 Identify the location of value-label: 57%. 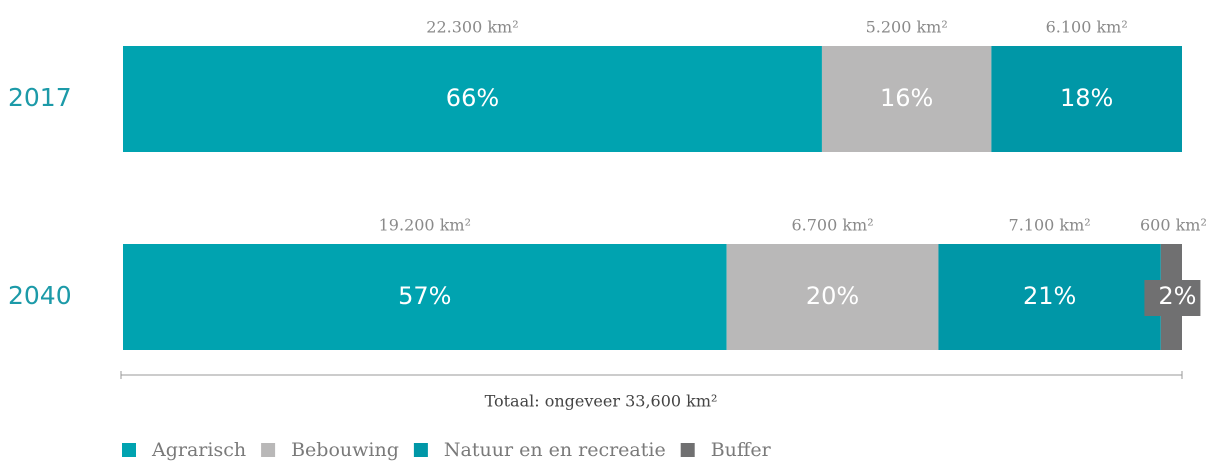
(424, 296).